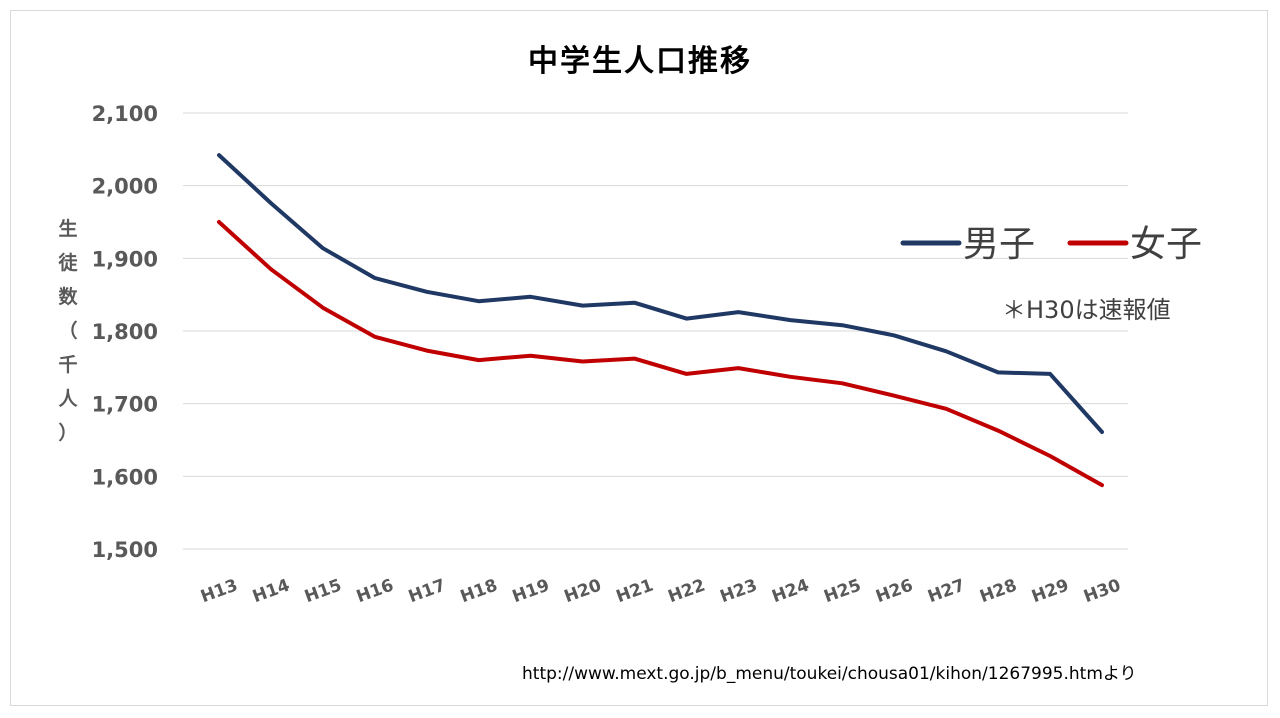  What do you see at coordinates (635, 591) in the screenshot?
I see `x-tick-label: H21` at bounding box center [635, 591].